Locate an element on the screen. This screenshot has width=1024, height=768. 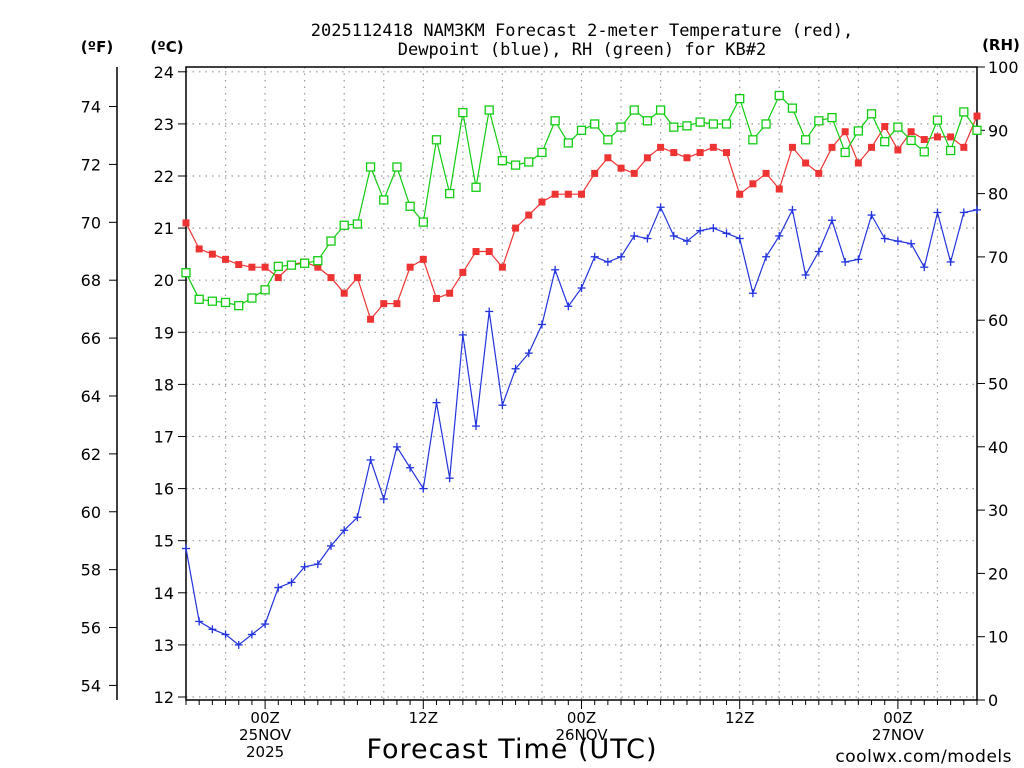
fahrenheit-tick-label: 56 is located at coordinates (91, 628).